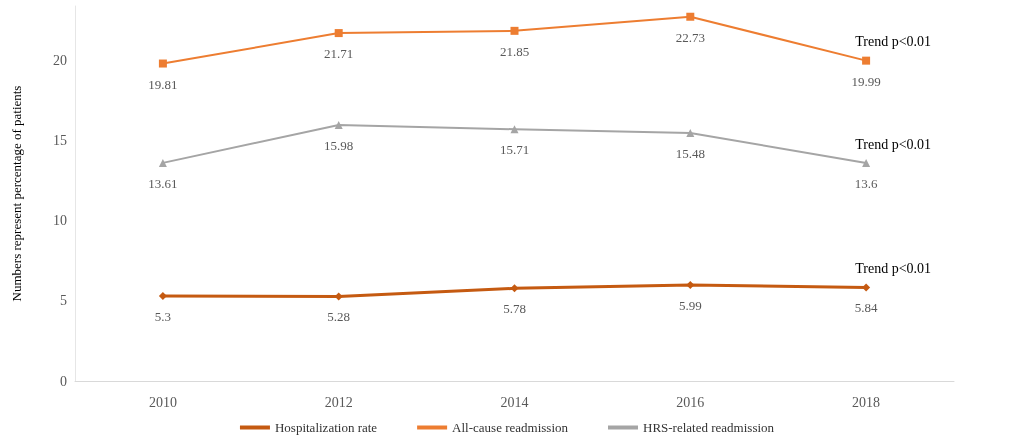 This screenshot has width=1014, height=443. Describe the element at coordinates (690, 306) in the screenshot. I see `data-label: 5.99` at that location.